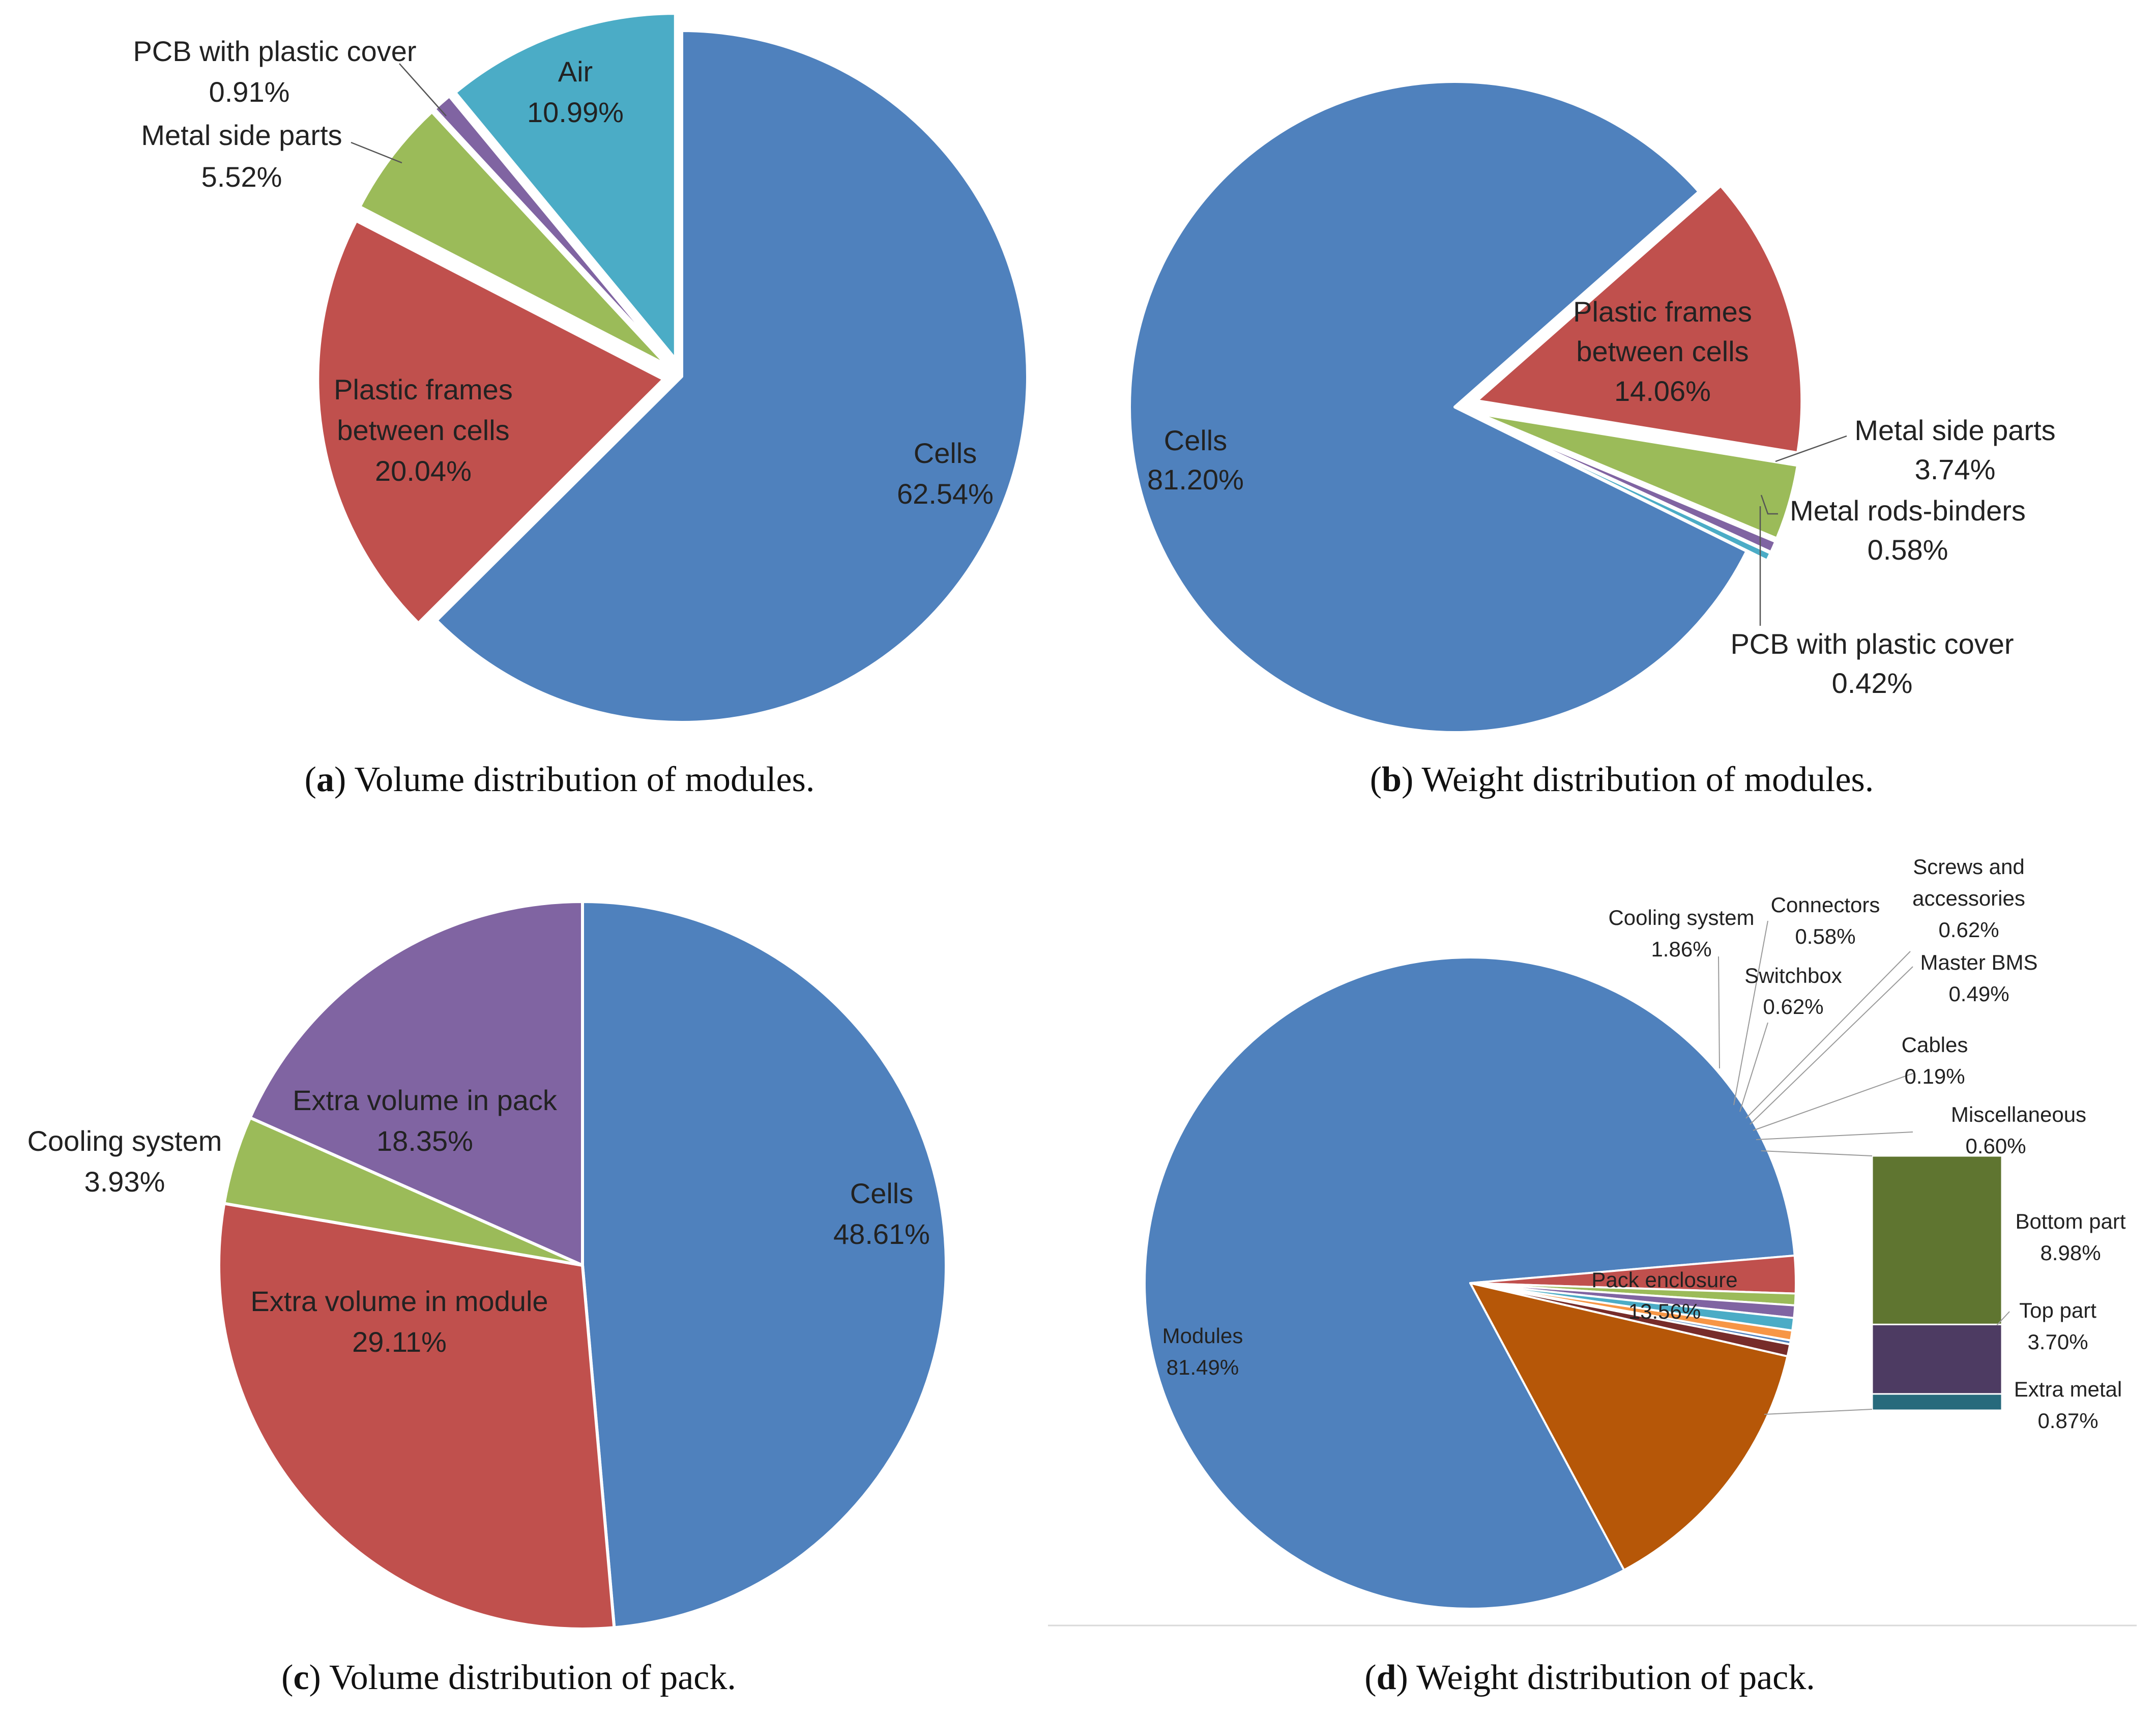 This screenshot has height=1714, width=2156. I want to click on chart-b-slices, so click(1466, 407).